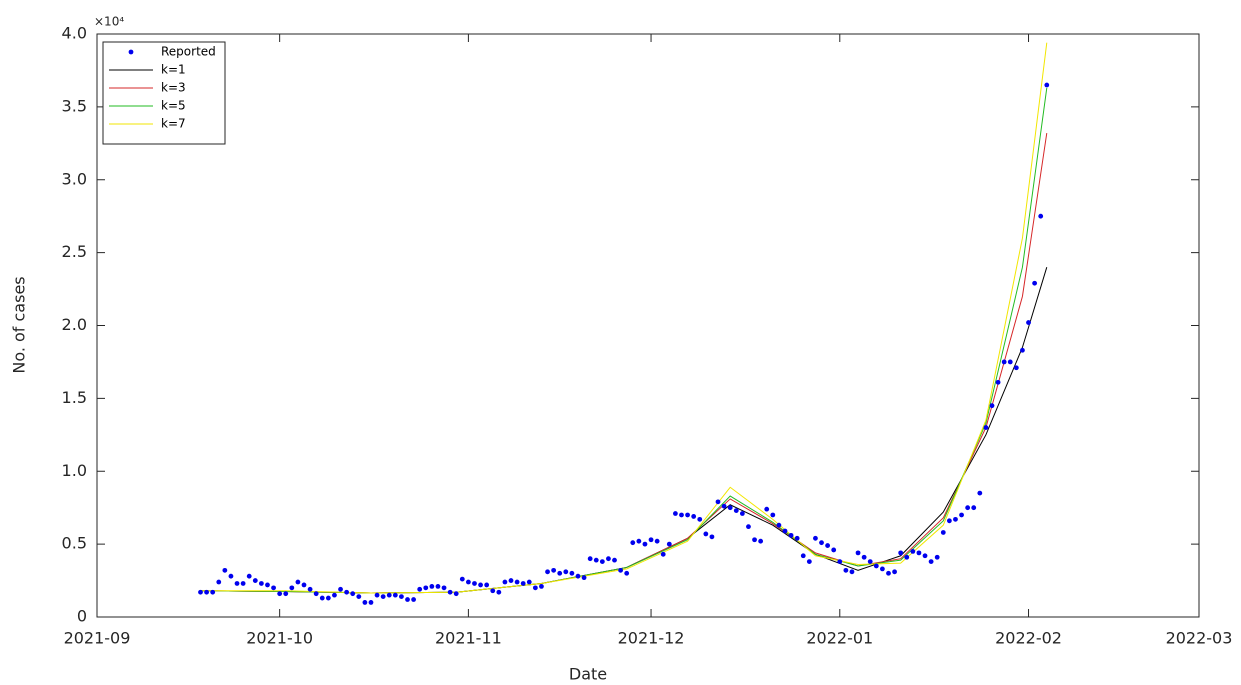  Describe the element at coordinates (74, 178) in the screenshot. I see `y-tick-label: 3.0` at that location.